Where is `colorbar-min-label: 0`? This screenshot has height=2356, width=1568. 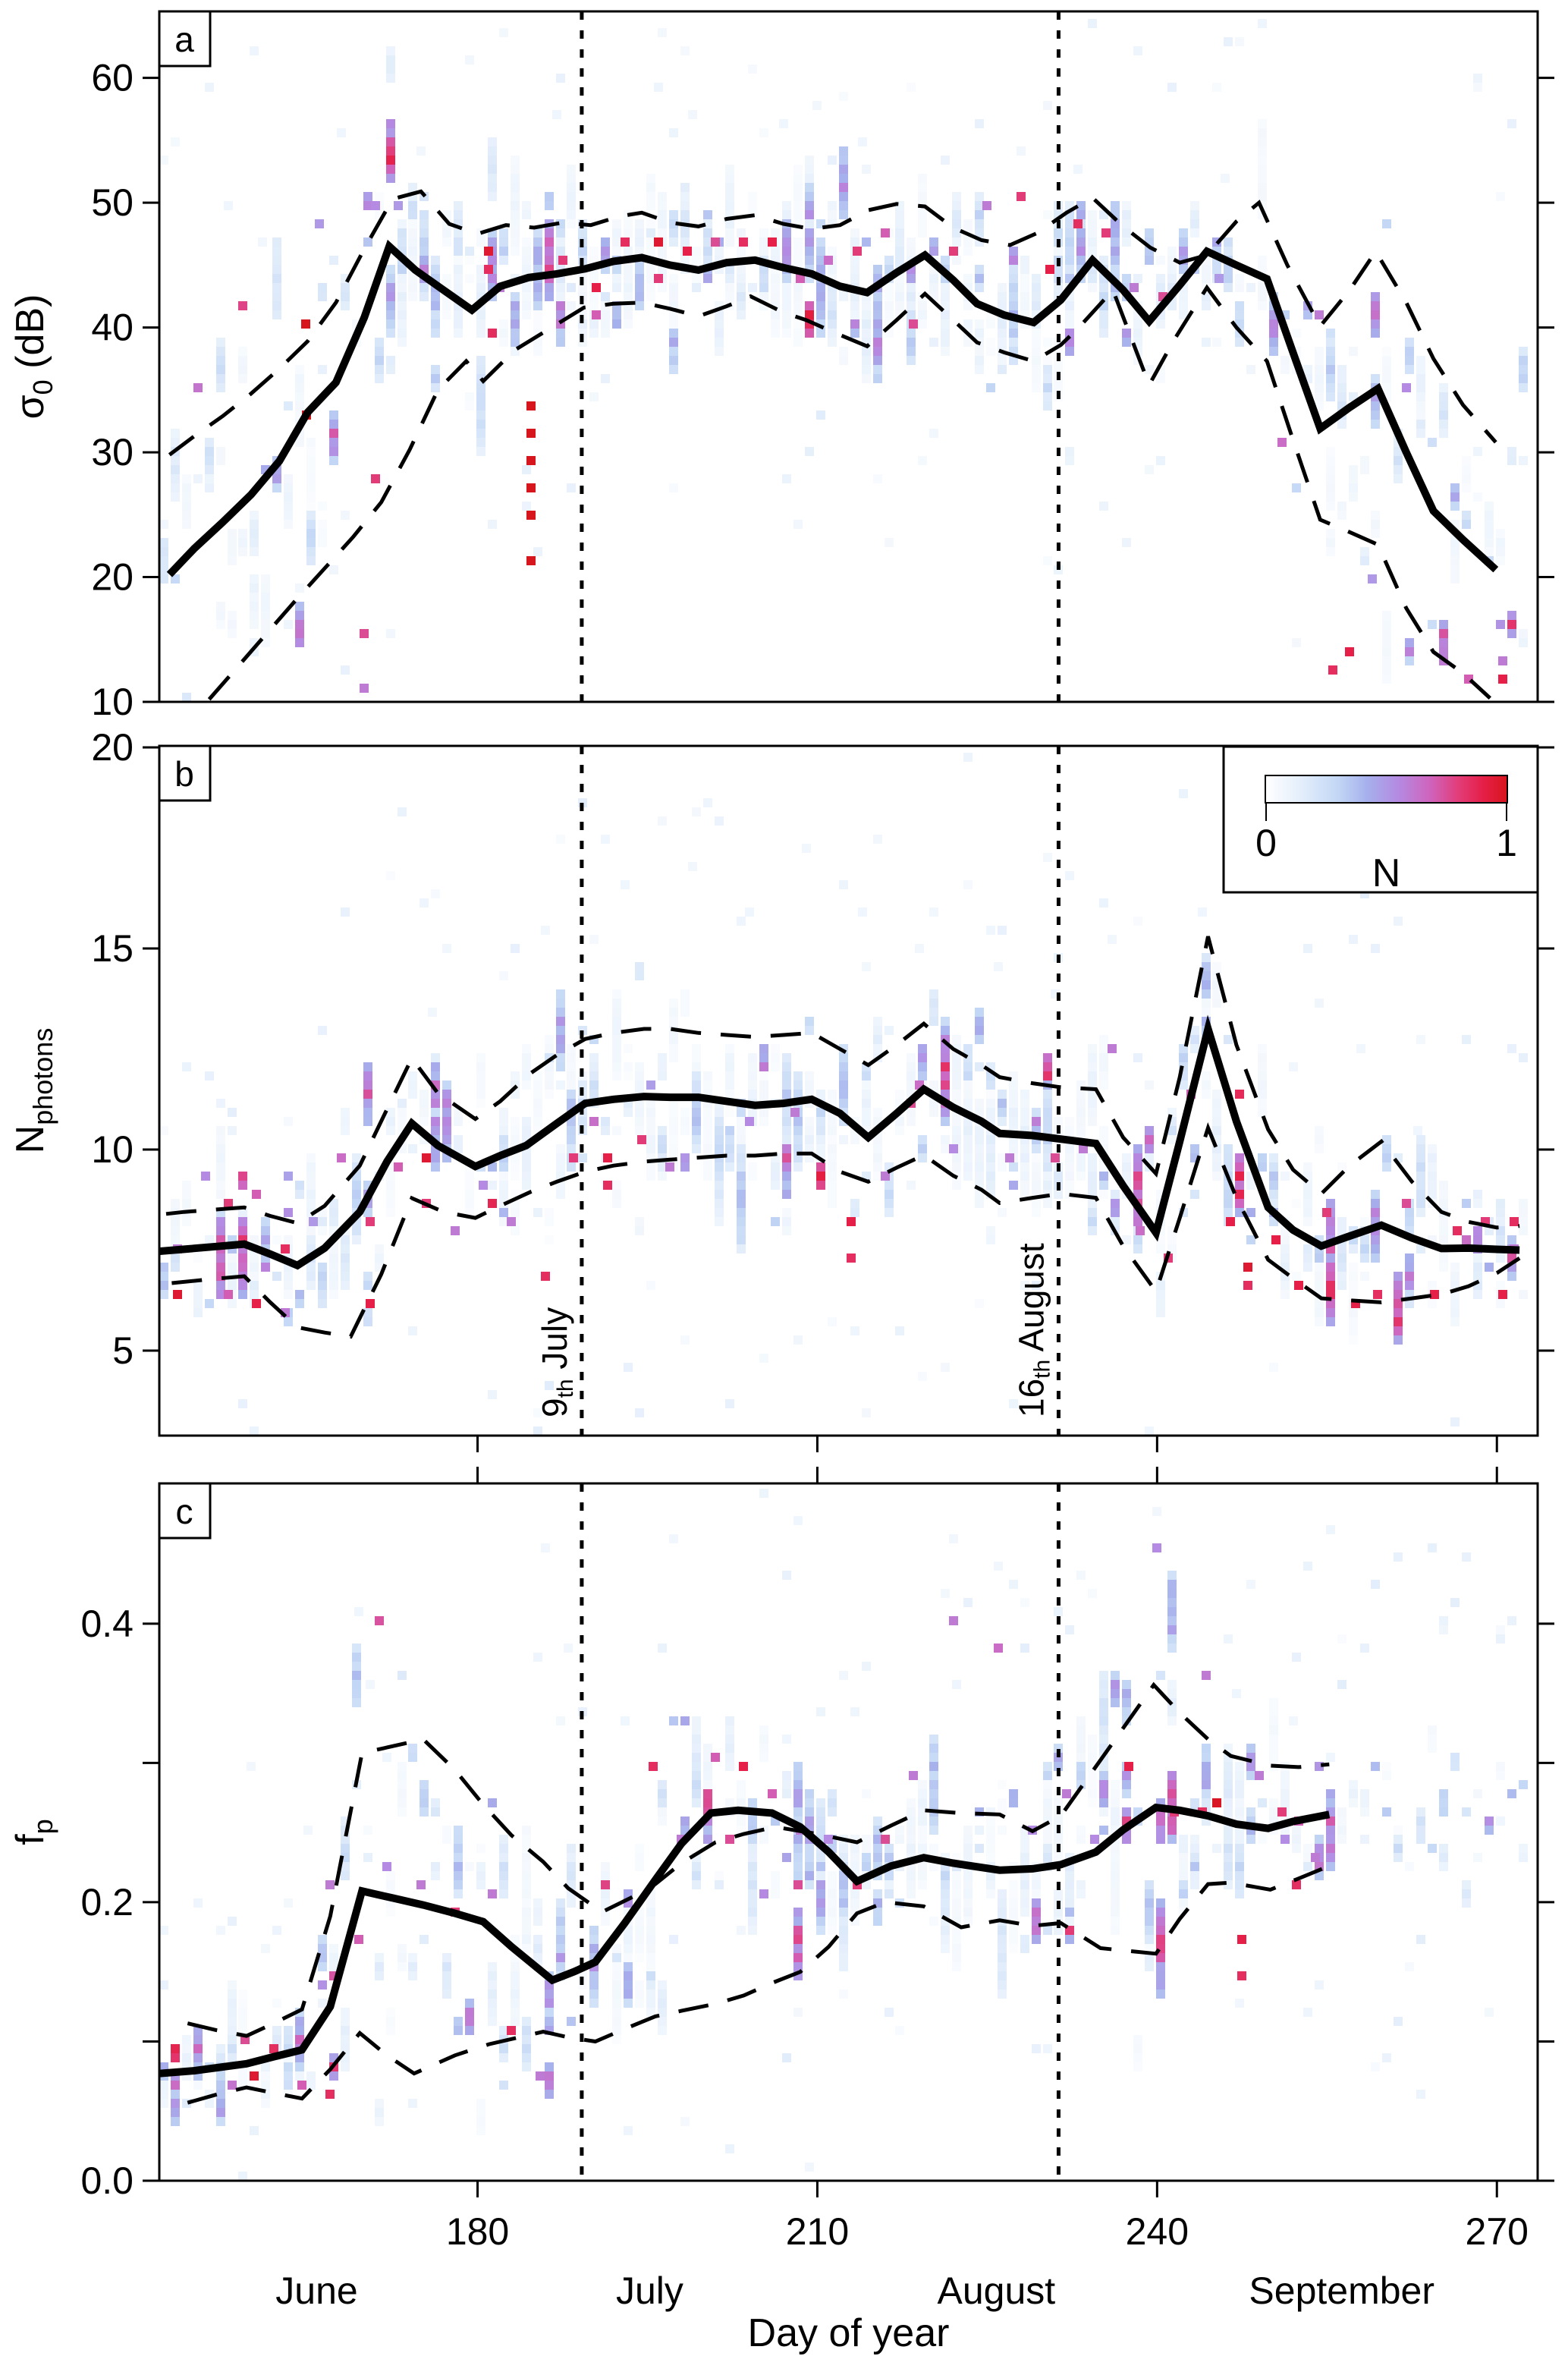
colorbar-min-label: 0 is located at coordinates (1266, 843).